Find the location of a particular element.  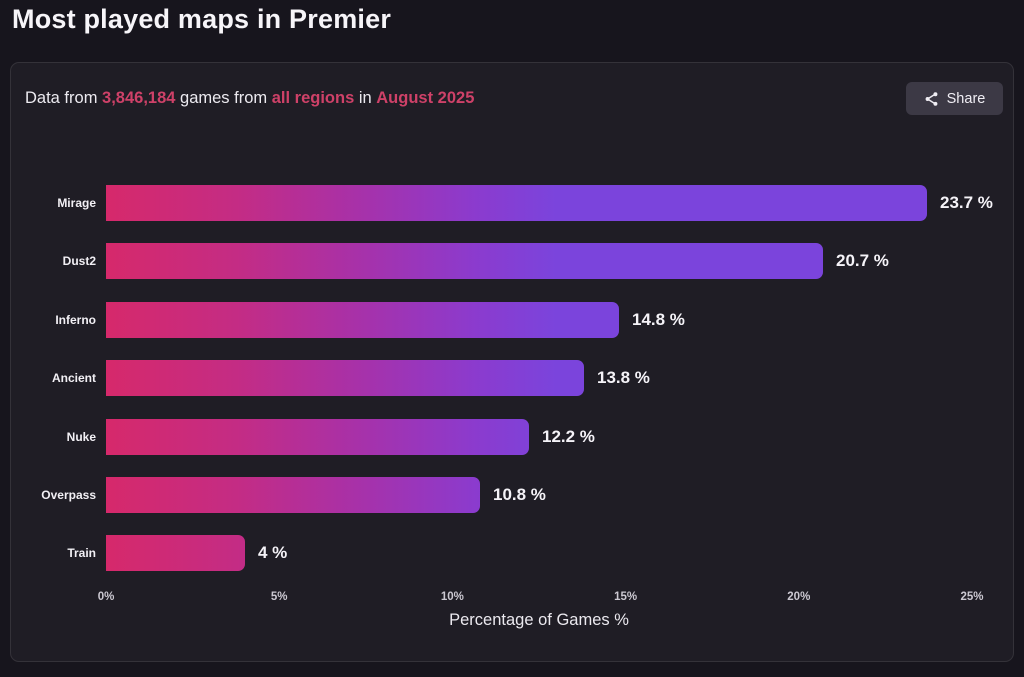

x-tick-label: 10% is located at coordinates (452, 597).